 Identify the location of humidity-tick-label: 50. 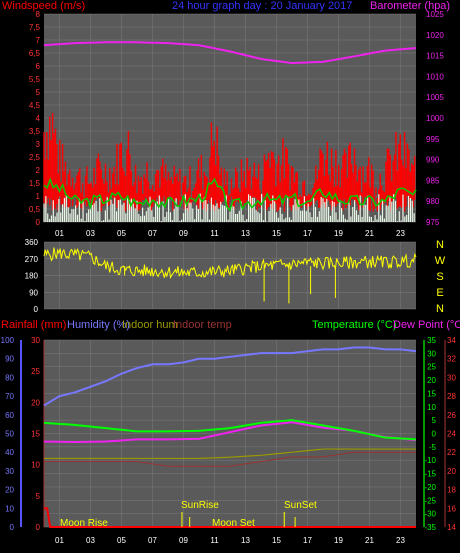
(9, 434).